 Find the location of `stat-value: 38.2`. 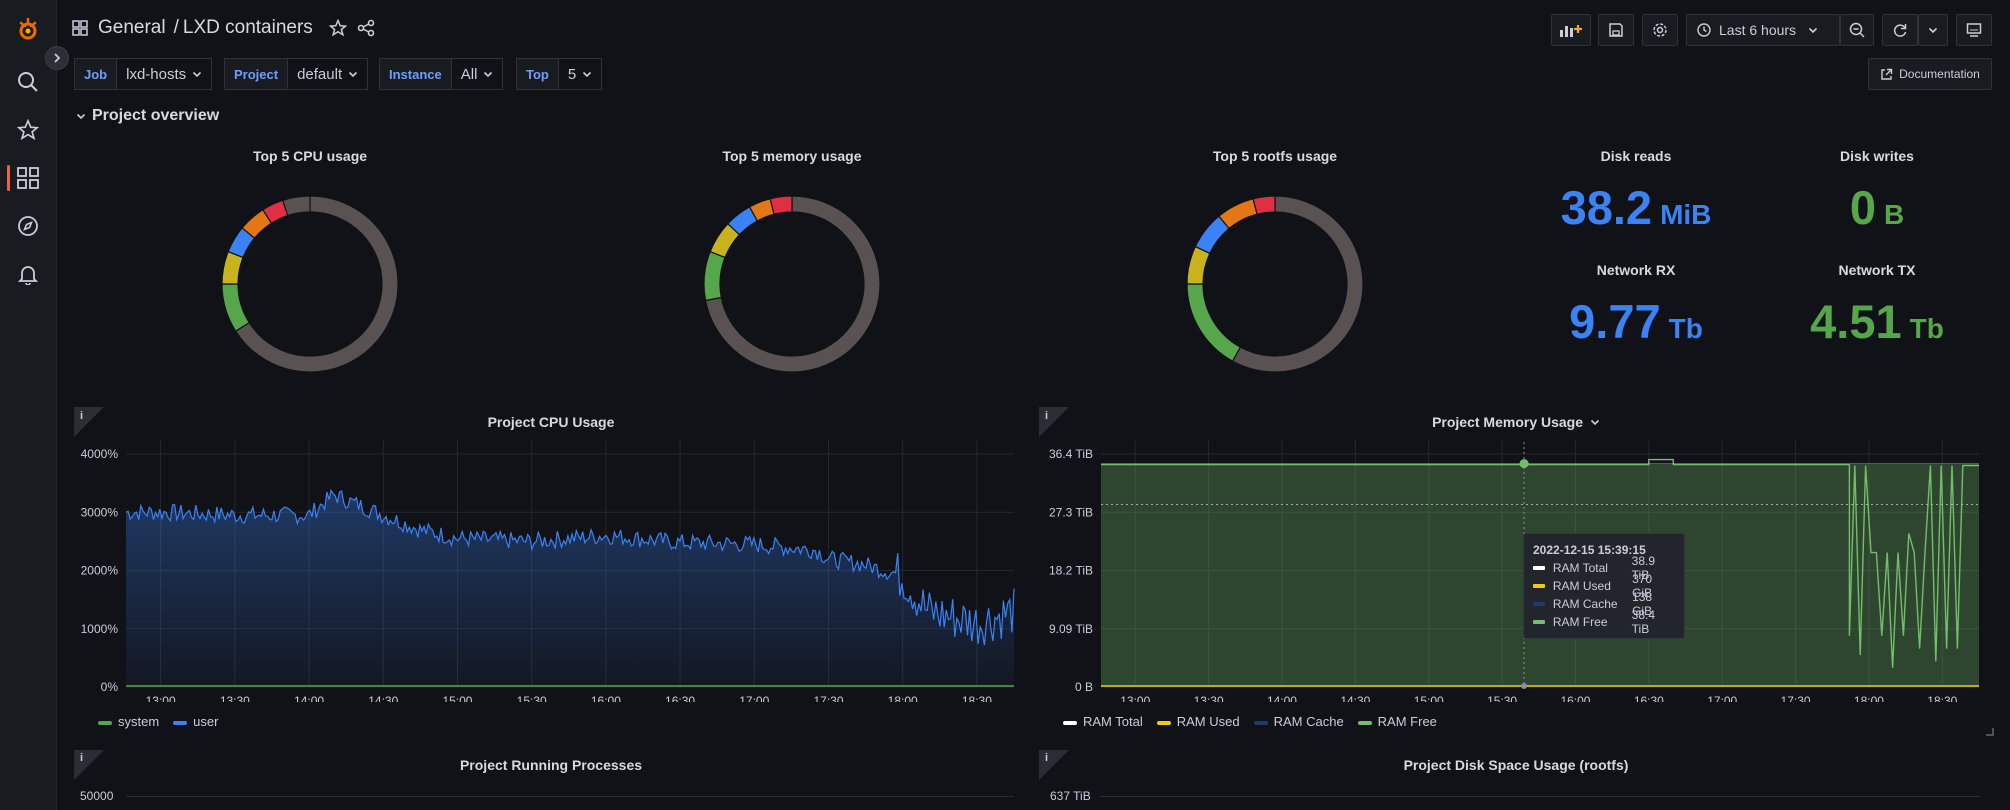

stat-value: 38.2 is located at coordinates (1606, 207).